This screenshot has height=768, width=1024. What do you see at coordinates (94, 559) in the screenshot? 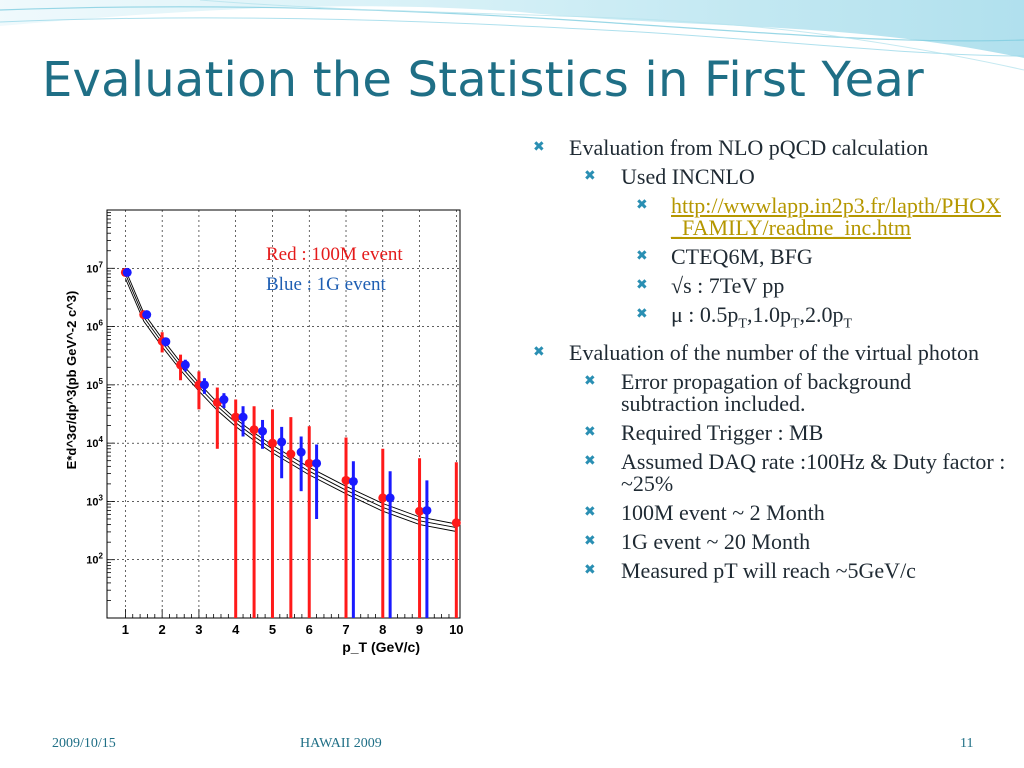
I see `y-tick-label: 10²` at bounding box center [94, 559].